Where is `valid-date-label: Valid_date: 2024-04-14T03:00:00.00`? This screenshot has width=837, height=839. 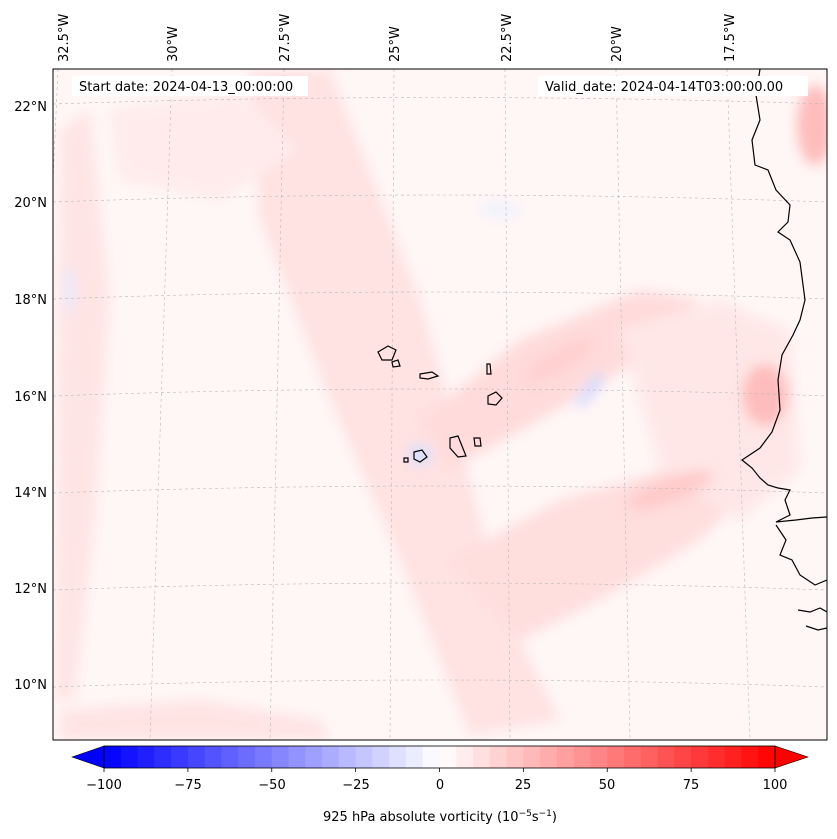 valid-date-label: Valid_date: 2024-04-14T03:00:00.00 is located at coordinates (664, 87).